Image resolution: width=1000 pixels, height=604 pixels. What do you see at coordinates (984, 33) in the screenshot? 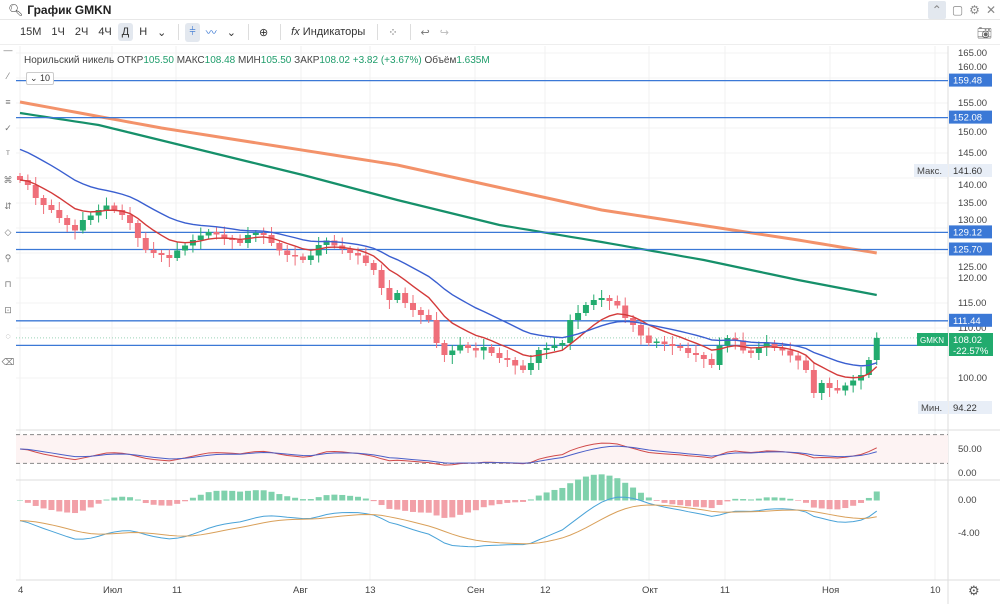
I see `camera-icon: 📷︎` at bounding box center [984, 33].